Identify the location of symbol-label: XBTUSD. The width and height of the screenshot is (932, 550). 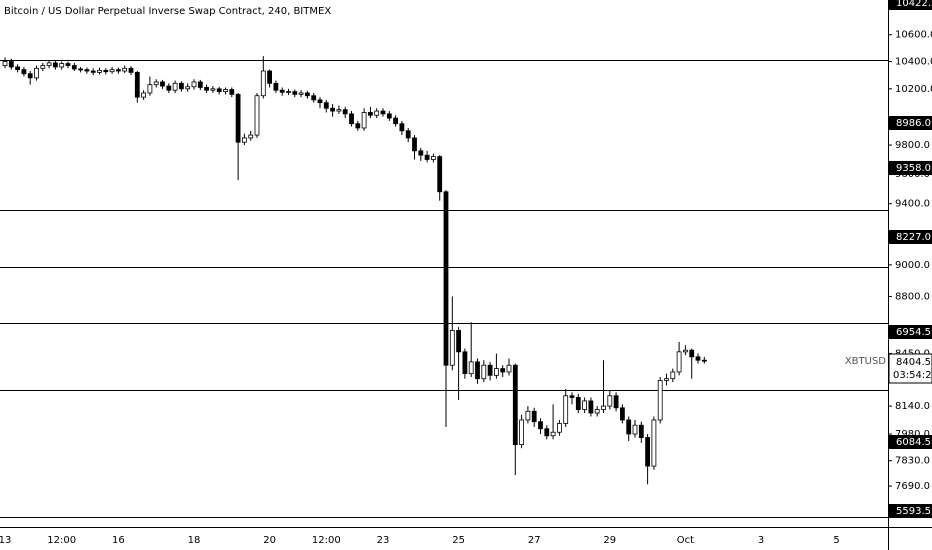
(865, 361).